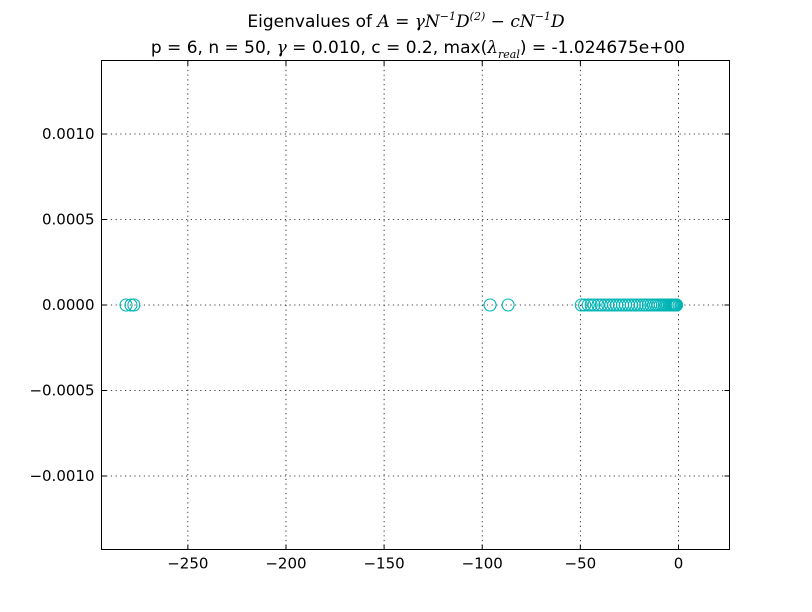 This screenshot has width=812, height=612. What do you see at coordinates (448, 16) in the screenshot?
I see `title-math-inv1: −1` at bounding box center [448, 16].